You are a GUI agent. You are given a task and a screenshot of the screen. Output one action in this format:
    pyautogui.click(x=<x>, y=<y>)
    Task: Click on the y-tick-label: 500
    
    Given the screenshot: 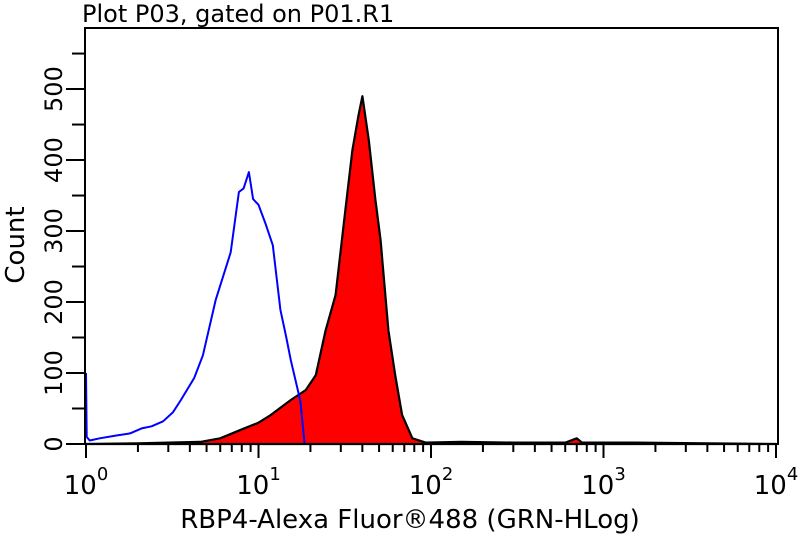 What is the action you would take?
    pyautogui.click(x=54, y=89)
    